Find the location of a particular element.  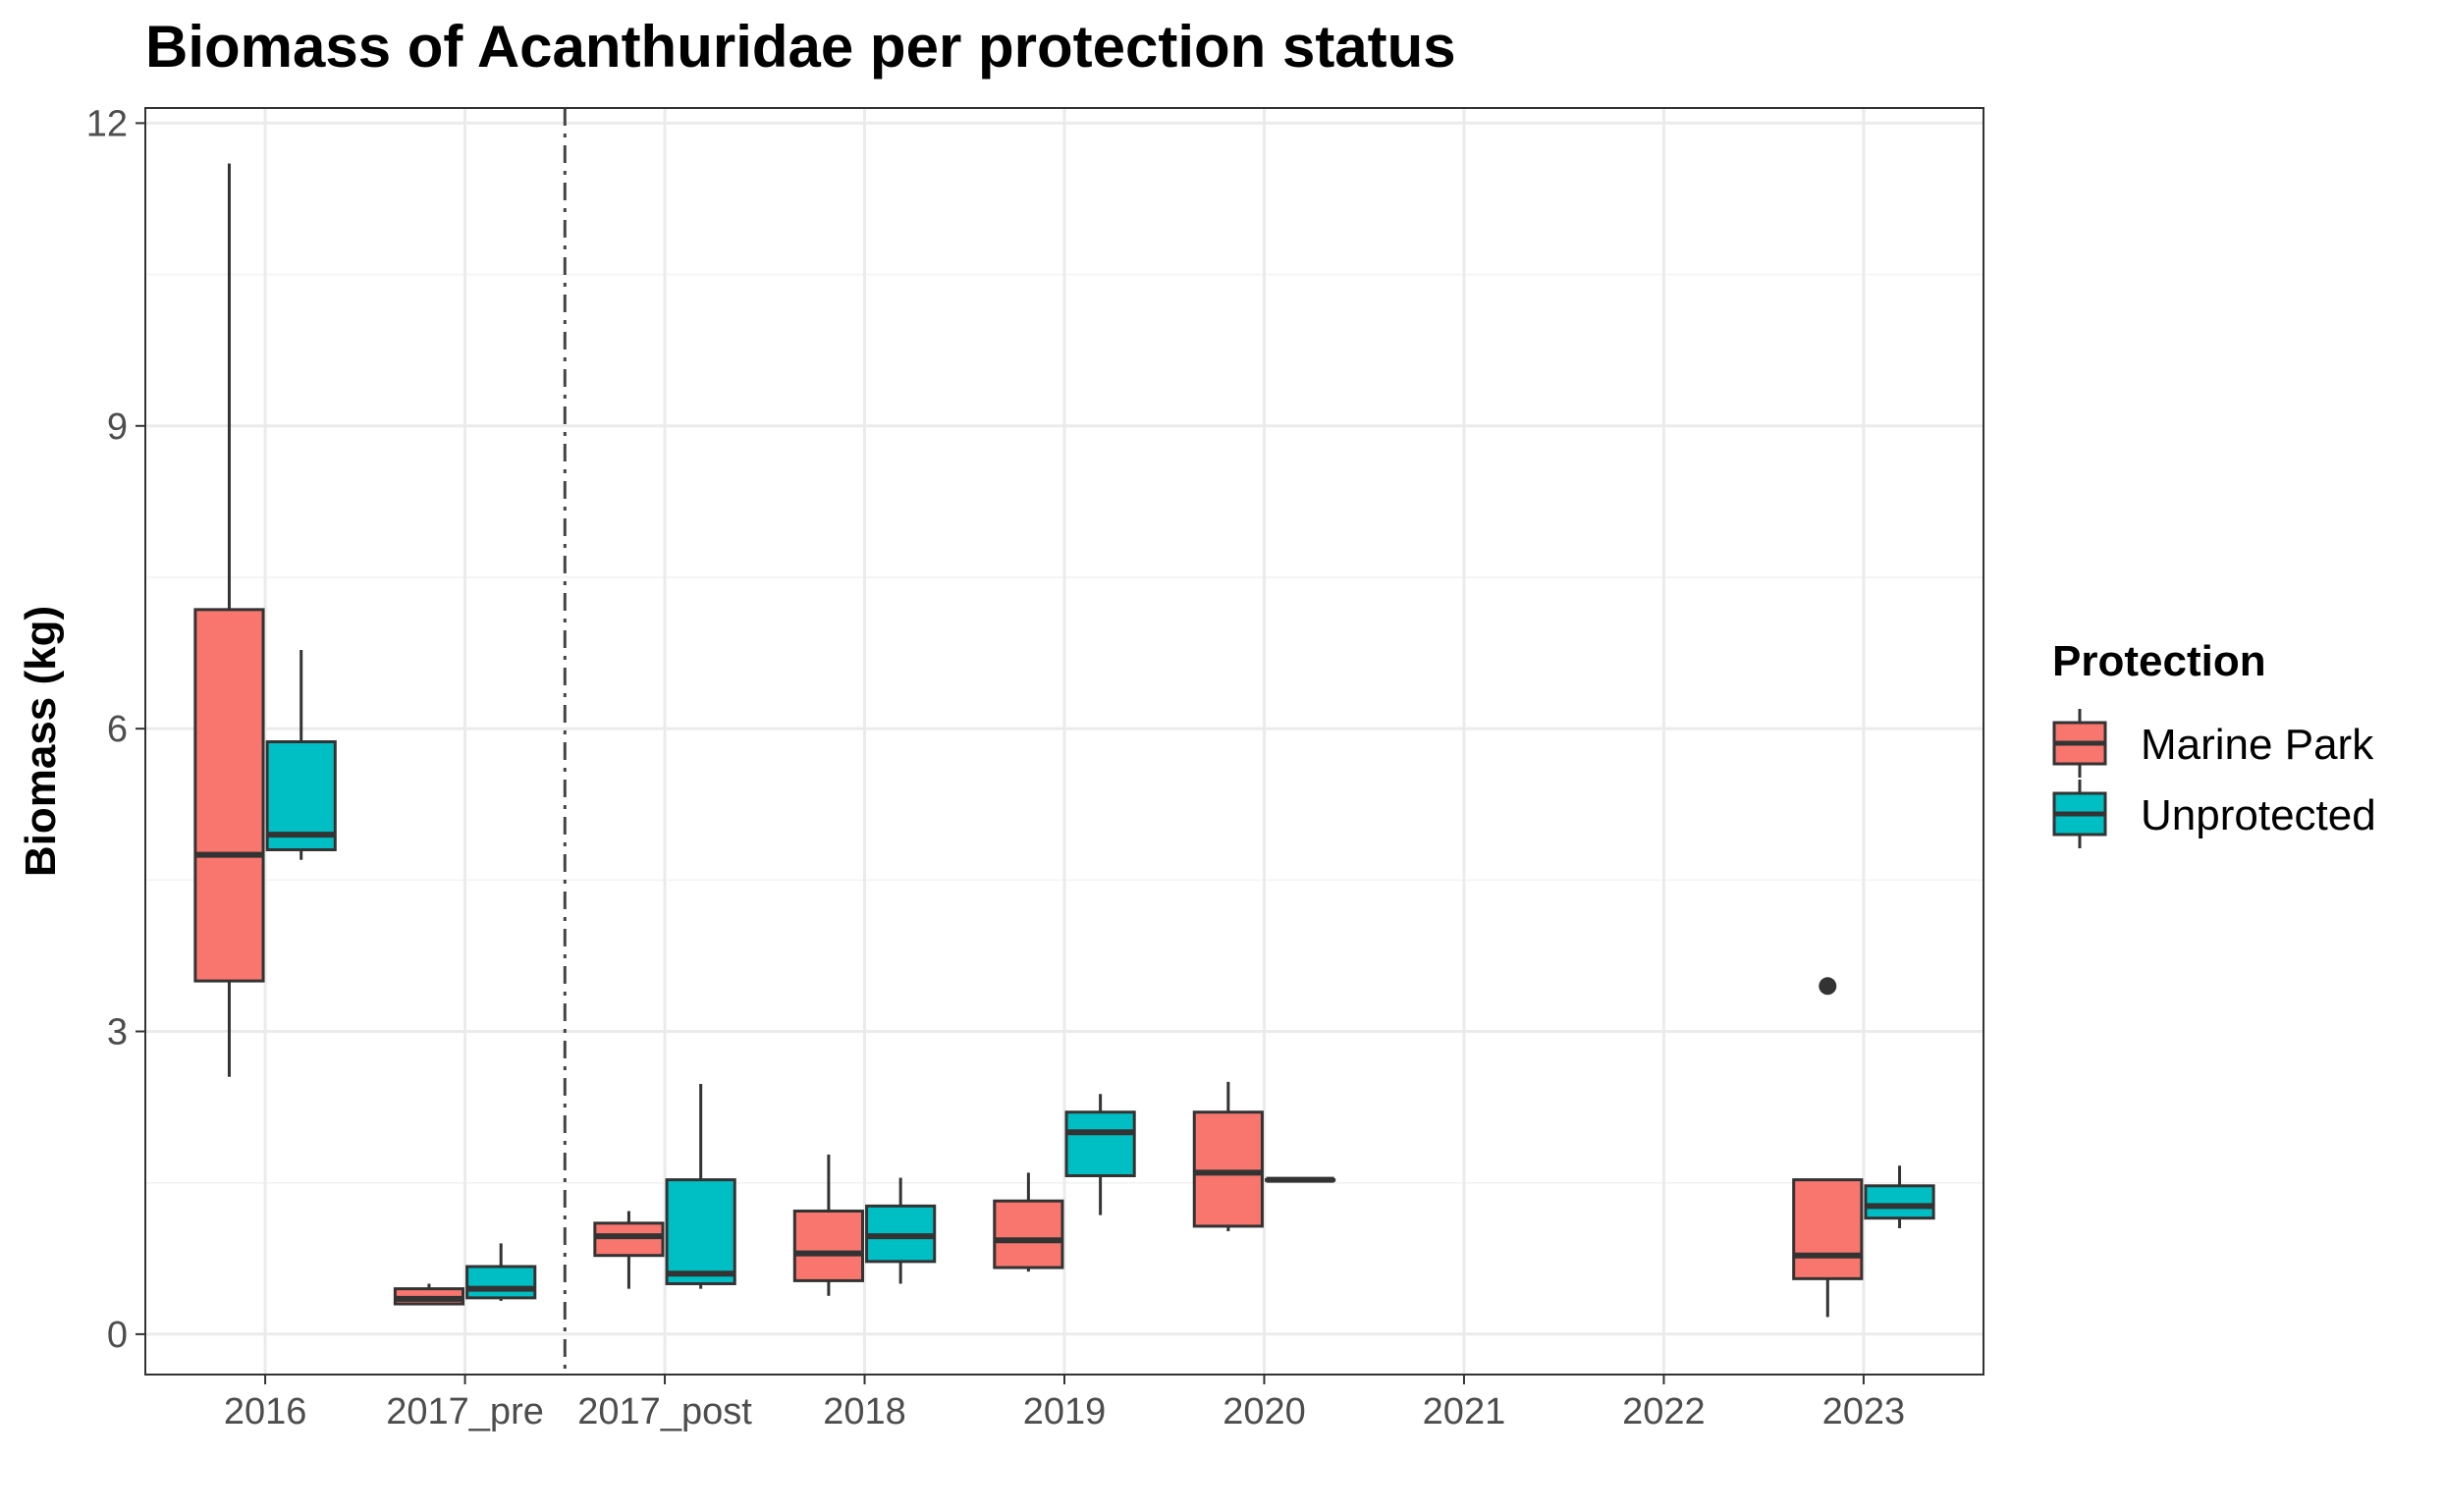

x-tick-label: 2018 is located at coordinates (864, 1411).